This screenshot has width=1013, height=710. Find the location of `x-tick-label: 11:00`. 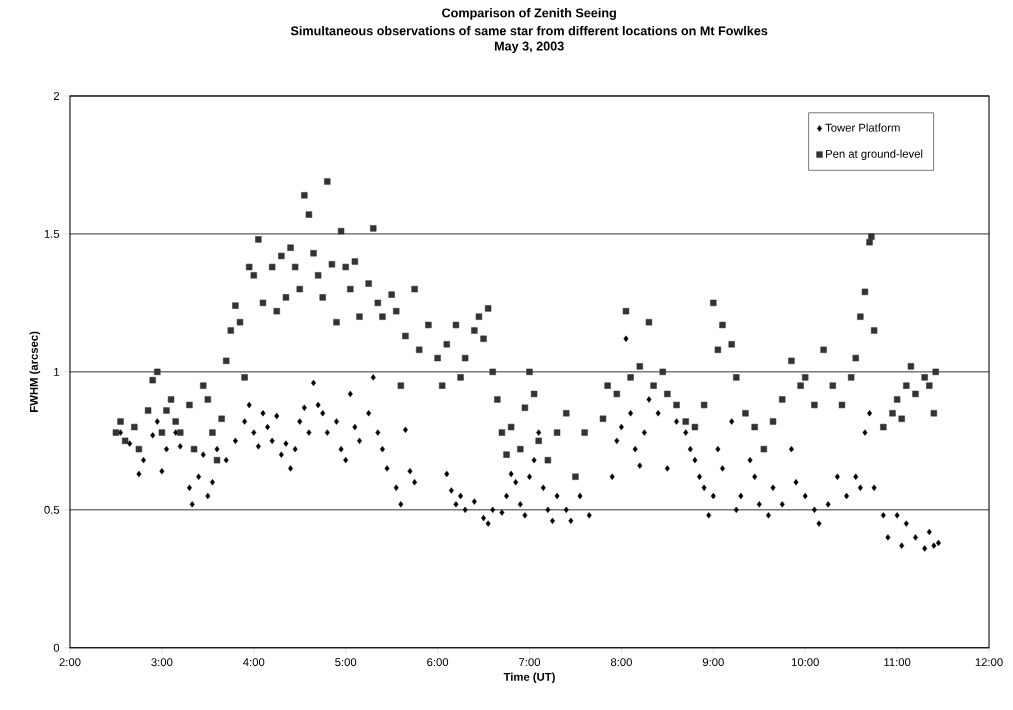

x-tick-label: 11:00 is located at coordinates (897, 662).